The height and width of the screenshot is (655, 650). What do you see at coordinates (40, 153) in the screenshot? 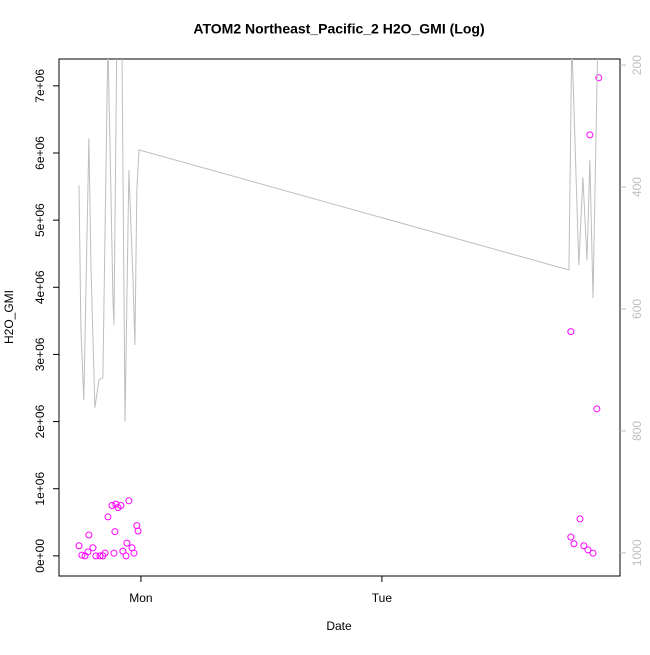
I see `y-tick-label: 6e+06` at bounding box center [40, 153].